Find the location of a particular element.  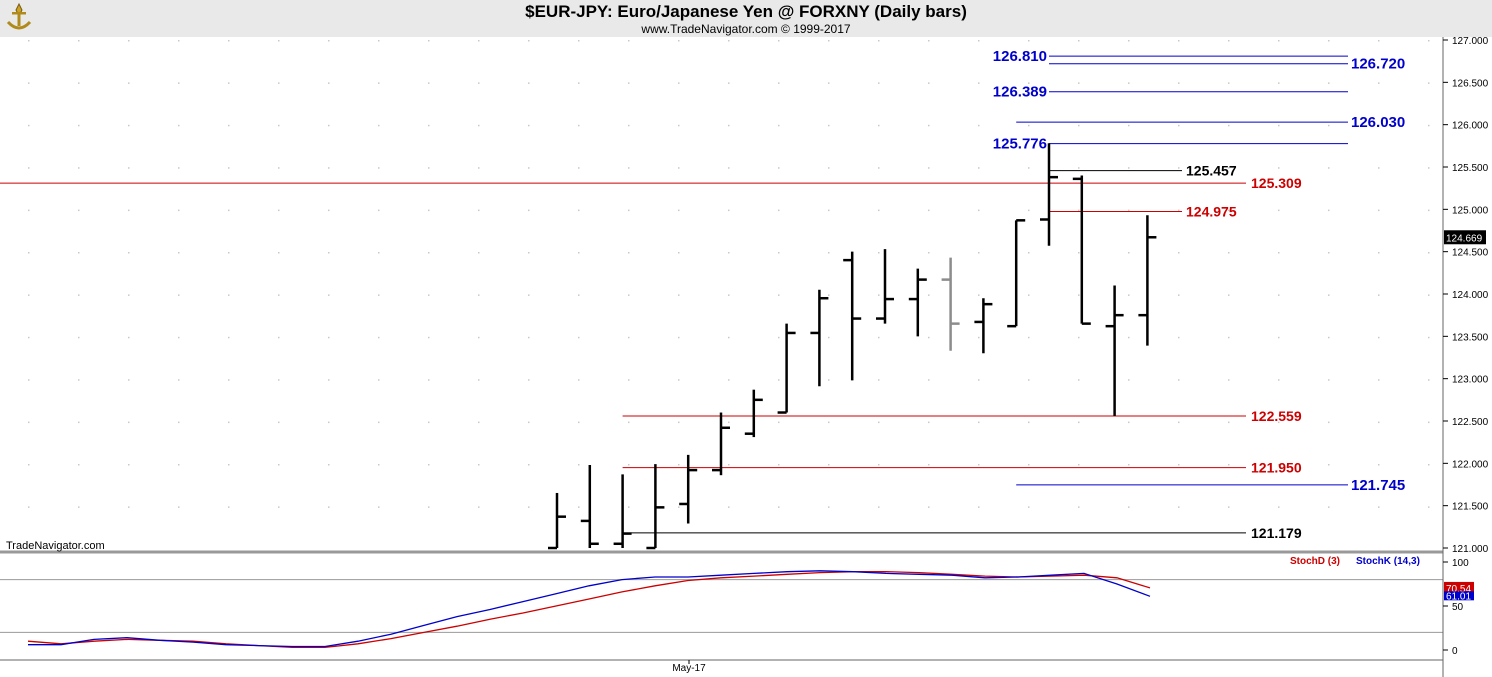

stoch-d-tag is located at coordinates (1459, 587).